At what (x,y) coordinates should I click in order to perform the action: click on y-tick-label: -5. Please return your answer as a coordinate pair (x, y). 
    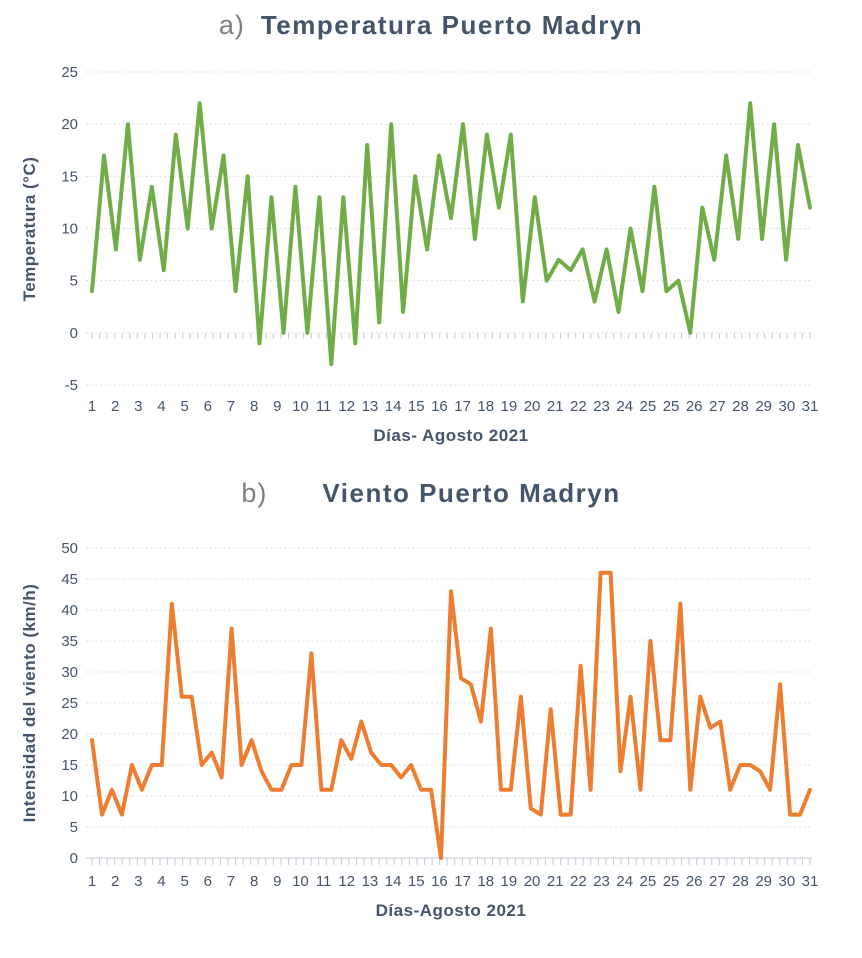
    Looking at the image, I should click on (71, 385).